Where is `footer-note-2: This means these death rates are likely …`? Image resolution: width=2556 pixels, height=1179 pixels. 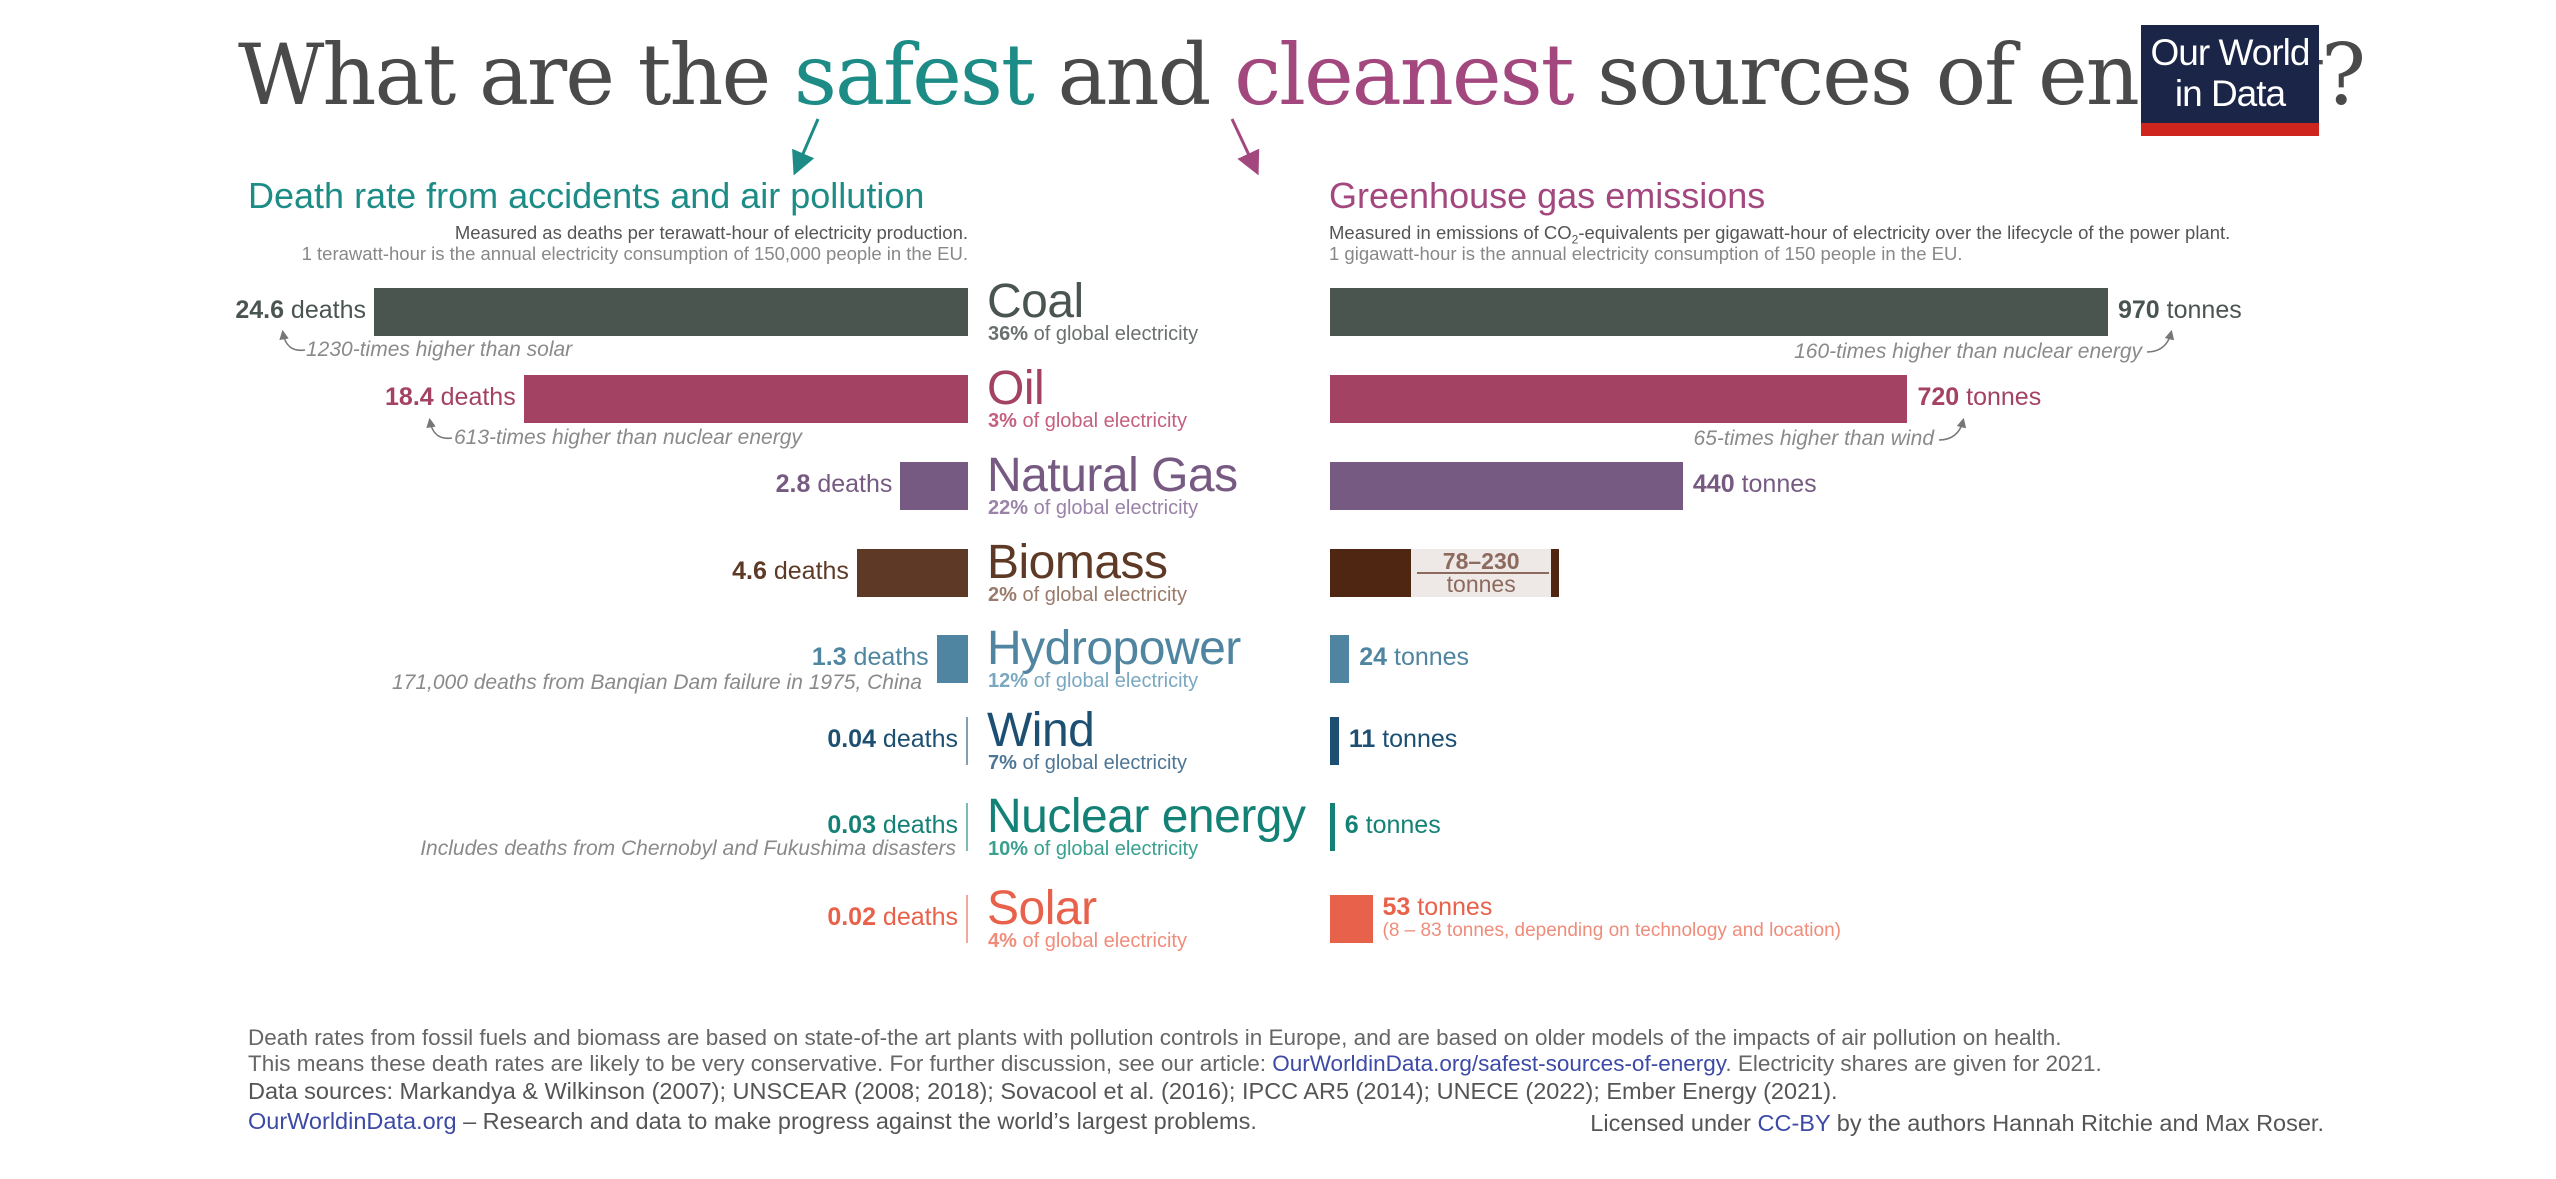
footer-note-2: This means these death rates are likely … is located at coordinates (1175, 1064).